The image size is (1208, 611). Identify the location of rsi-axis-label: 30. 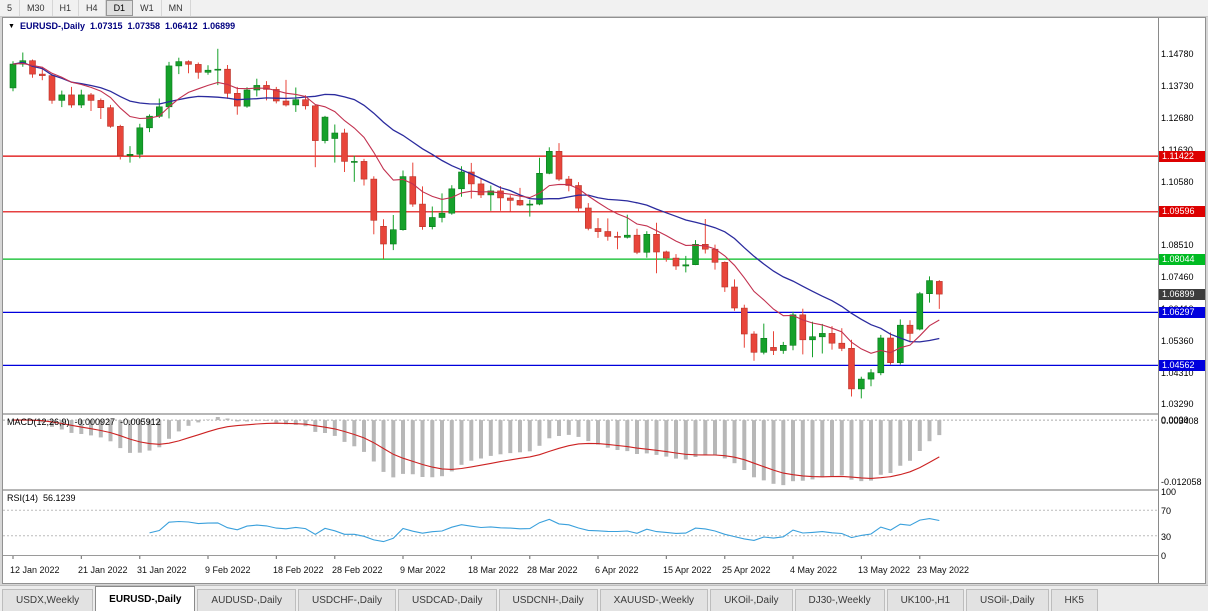
(1166, 537).